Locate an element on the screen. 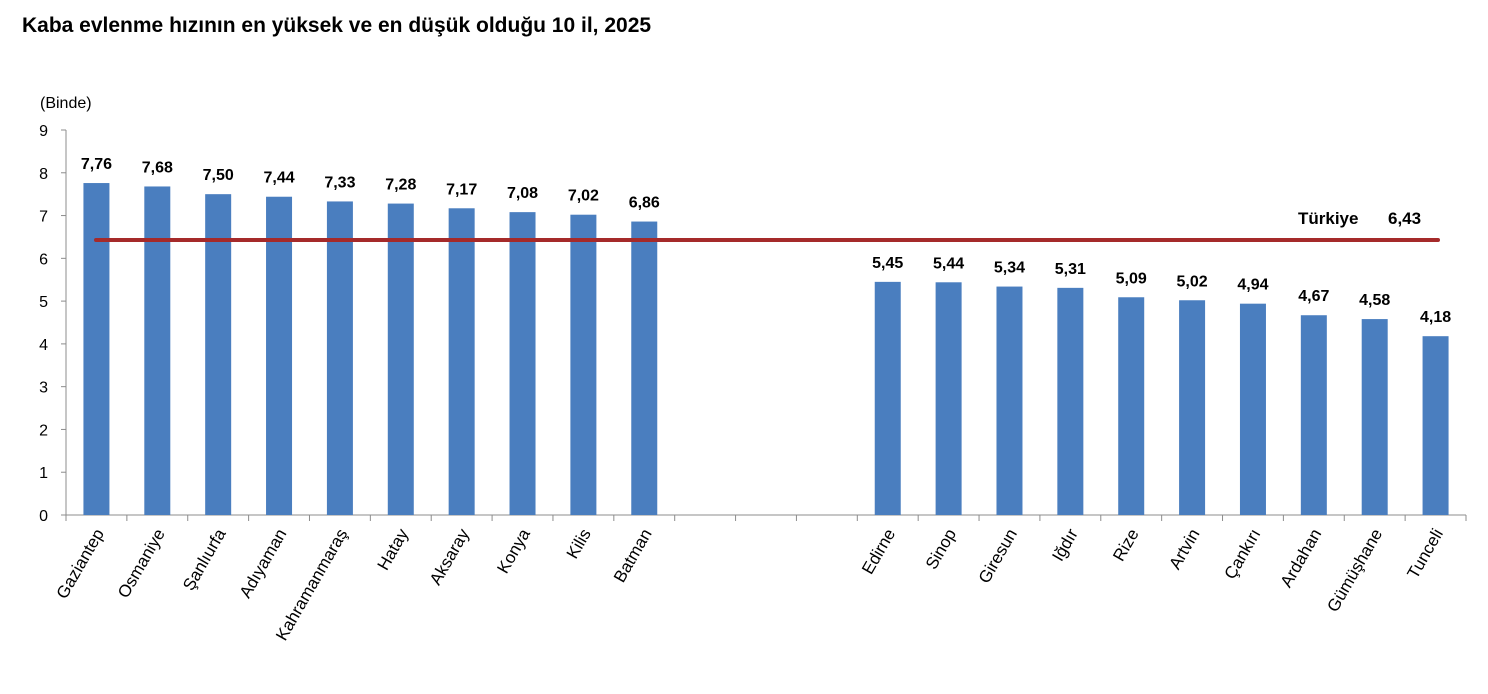 The width and height of the screenshot is (1488, 694). x-category-label: Ardahan is located at coordinates (1301, 558).